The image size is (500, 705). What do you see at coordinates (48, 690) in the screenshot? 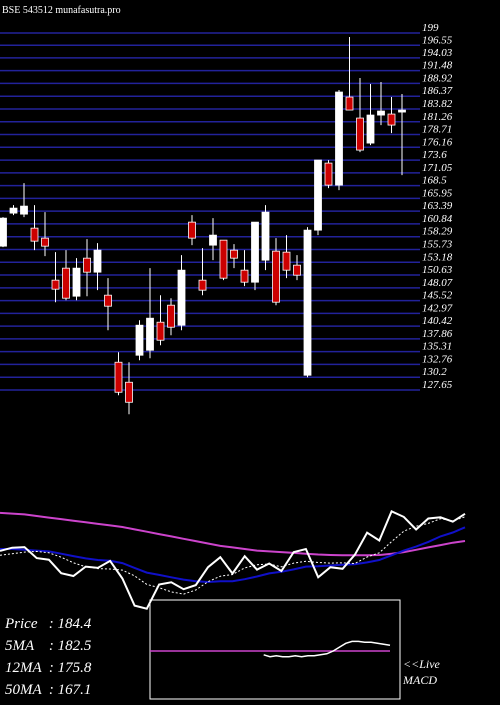
I see `legend-entry: 50MA : 167.1` at bounding box center [48, 690].